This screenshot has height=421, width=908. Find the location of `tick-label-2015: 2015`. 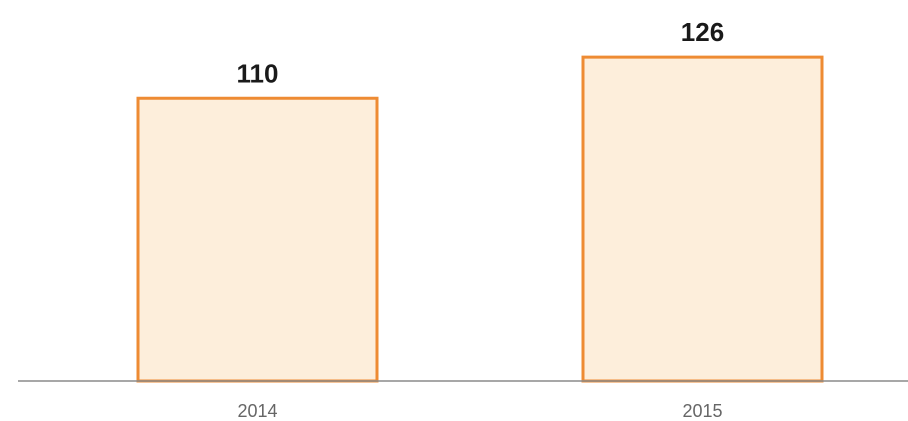

tick-label-2015: 2015 is located at coordinates (702, 411).